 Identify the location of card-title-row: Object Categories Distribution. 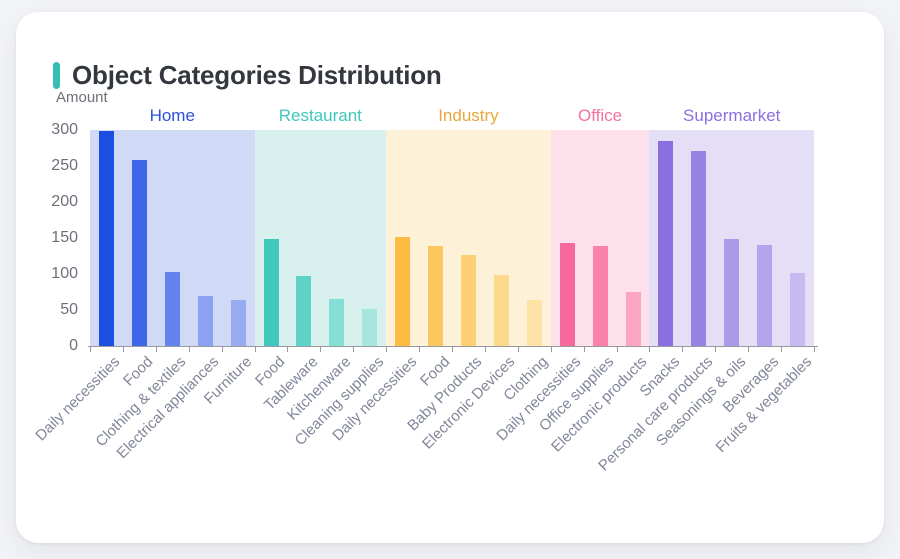
(247, 75).